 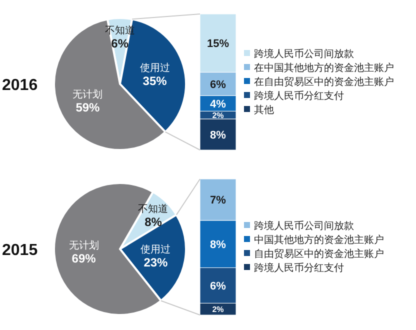 I want to click on text: 2015, so click(x=20, y=250).